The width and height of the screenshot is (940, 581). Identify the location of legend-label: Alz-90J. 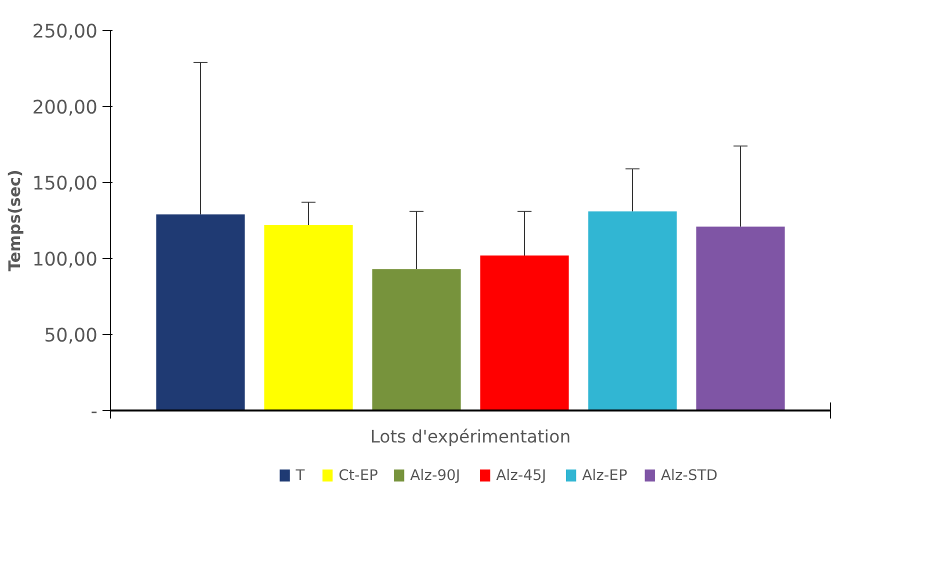
(435, 475).